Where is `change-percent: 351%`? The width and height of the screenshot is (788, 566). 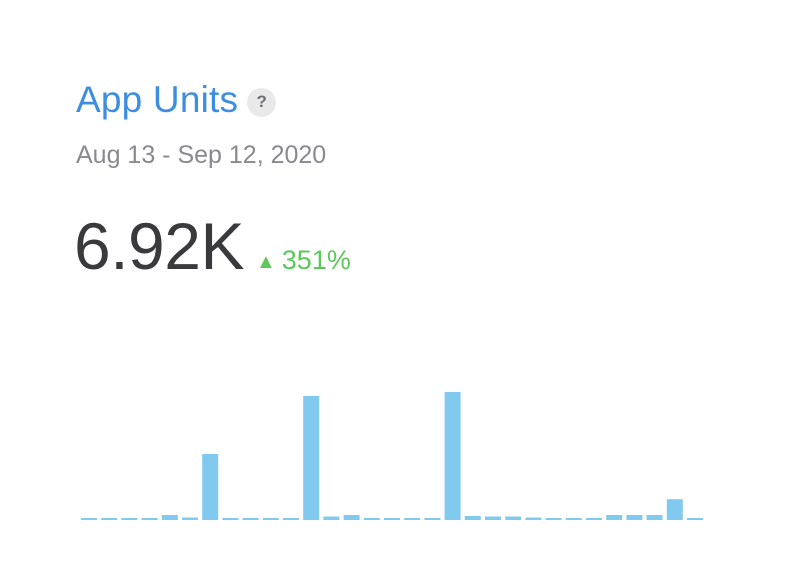 change-percent: 351% is located at coordinates (316, 260).